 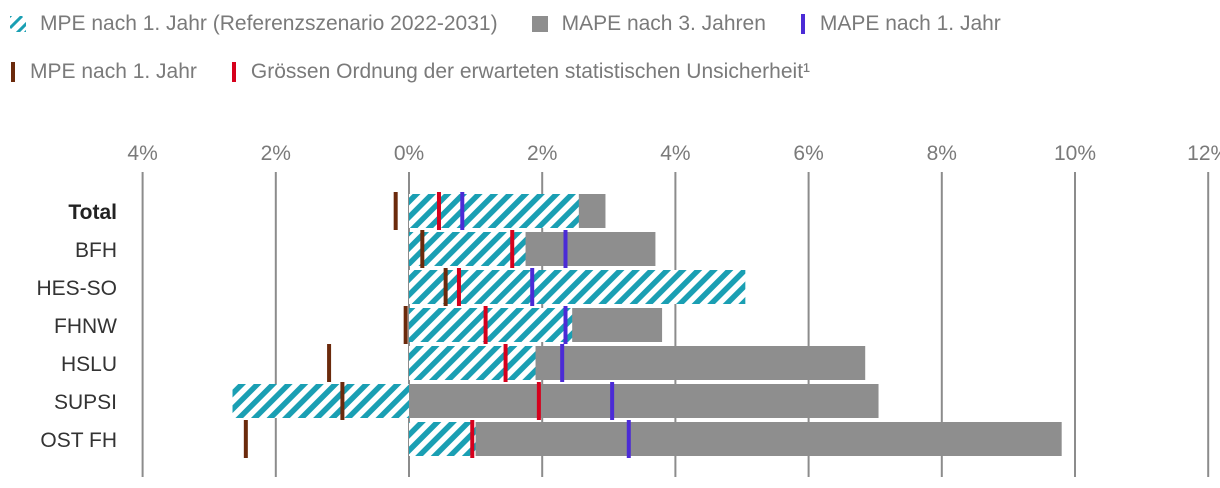 What do you see at coordinates (1075, 153) in the screenshot?
I see `tick-label: 10%` at bounding box center [1075, 153].